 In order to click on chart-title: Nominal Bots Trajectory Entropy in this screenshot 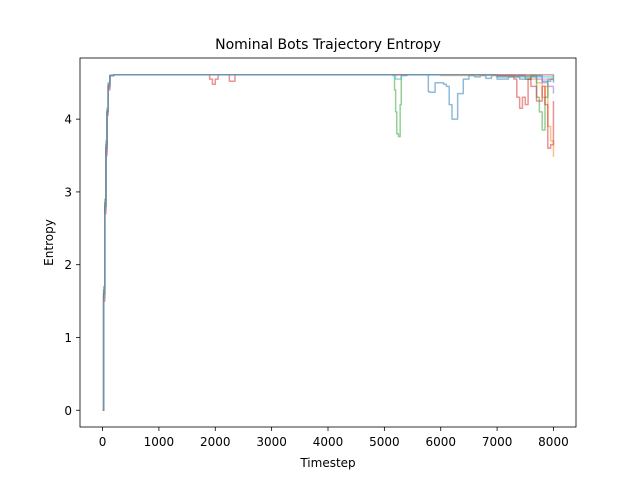, I will do `click(328, 45)`.